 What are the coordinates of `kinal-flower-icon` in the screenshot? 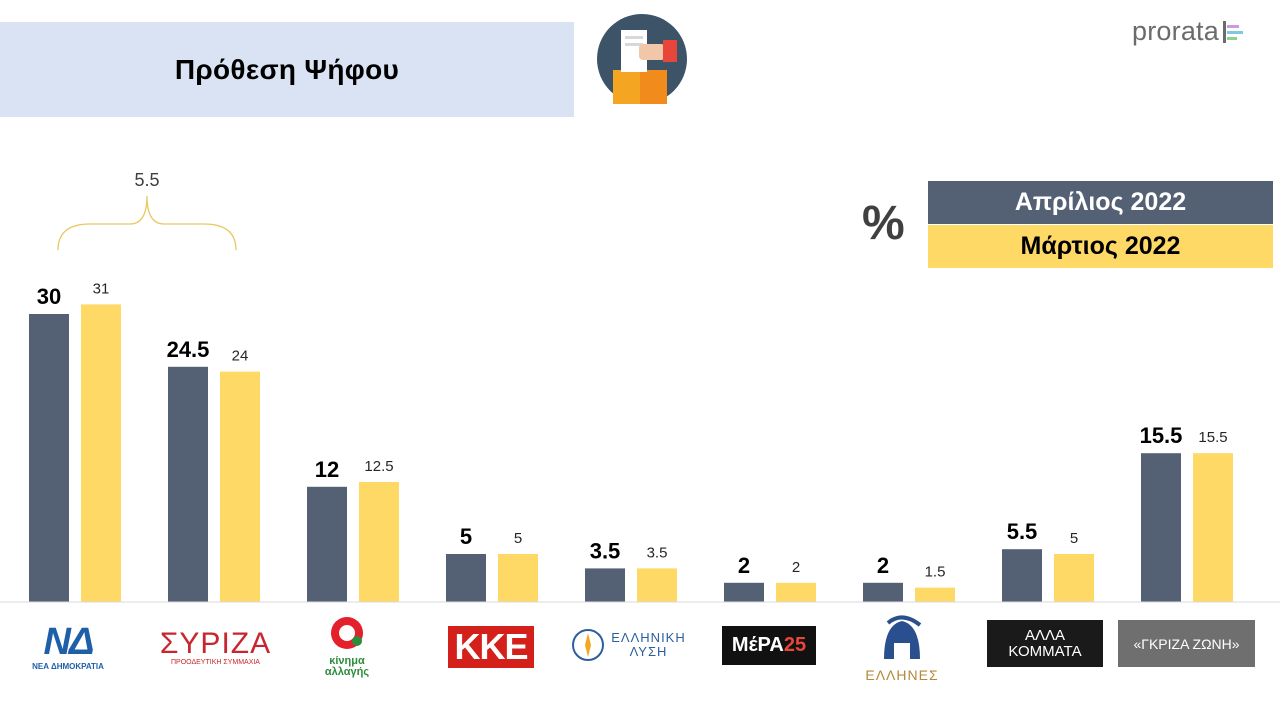 It's located at (347, 633).